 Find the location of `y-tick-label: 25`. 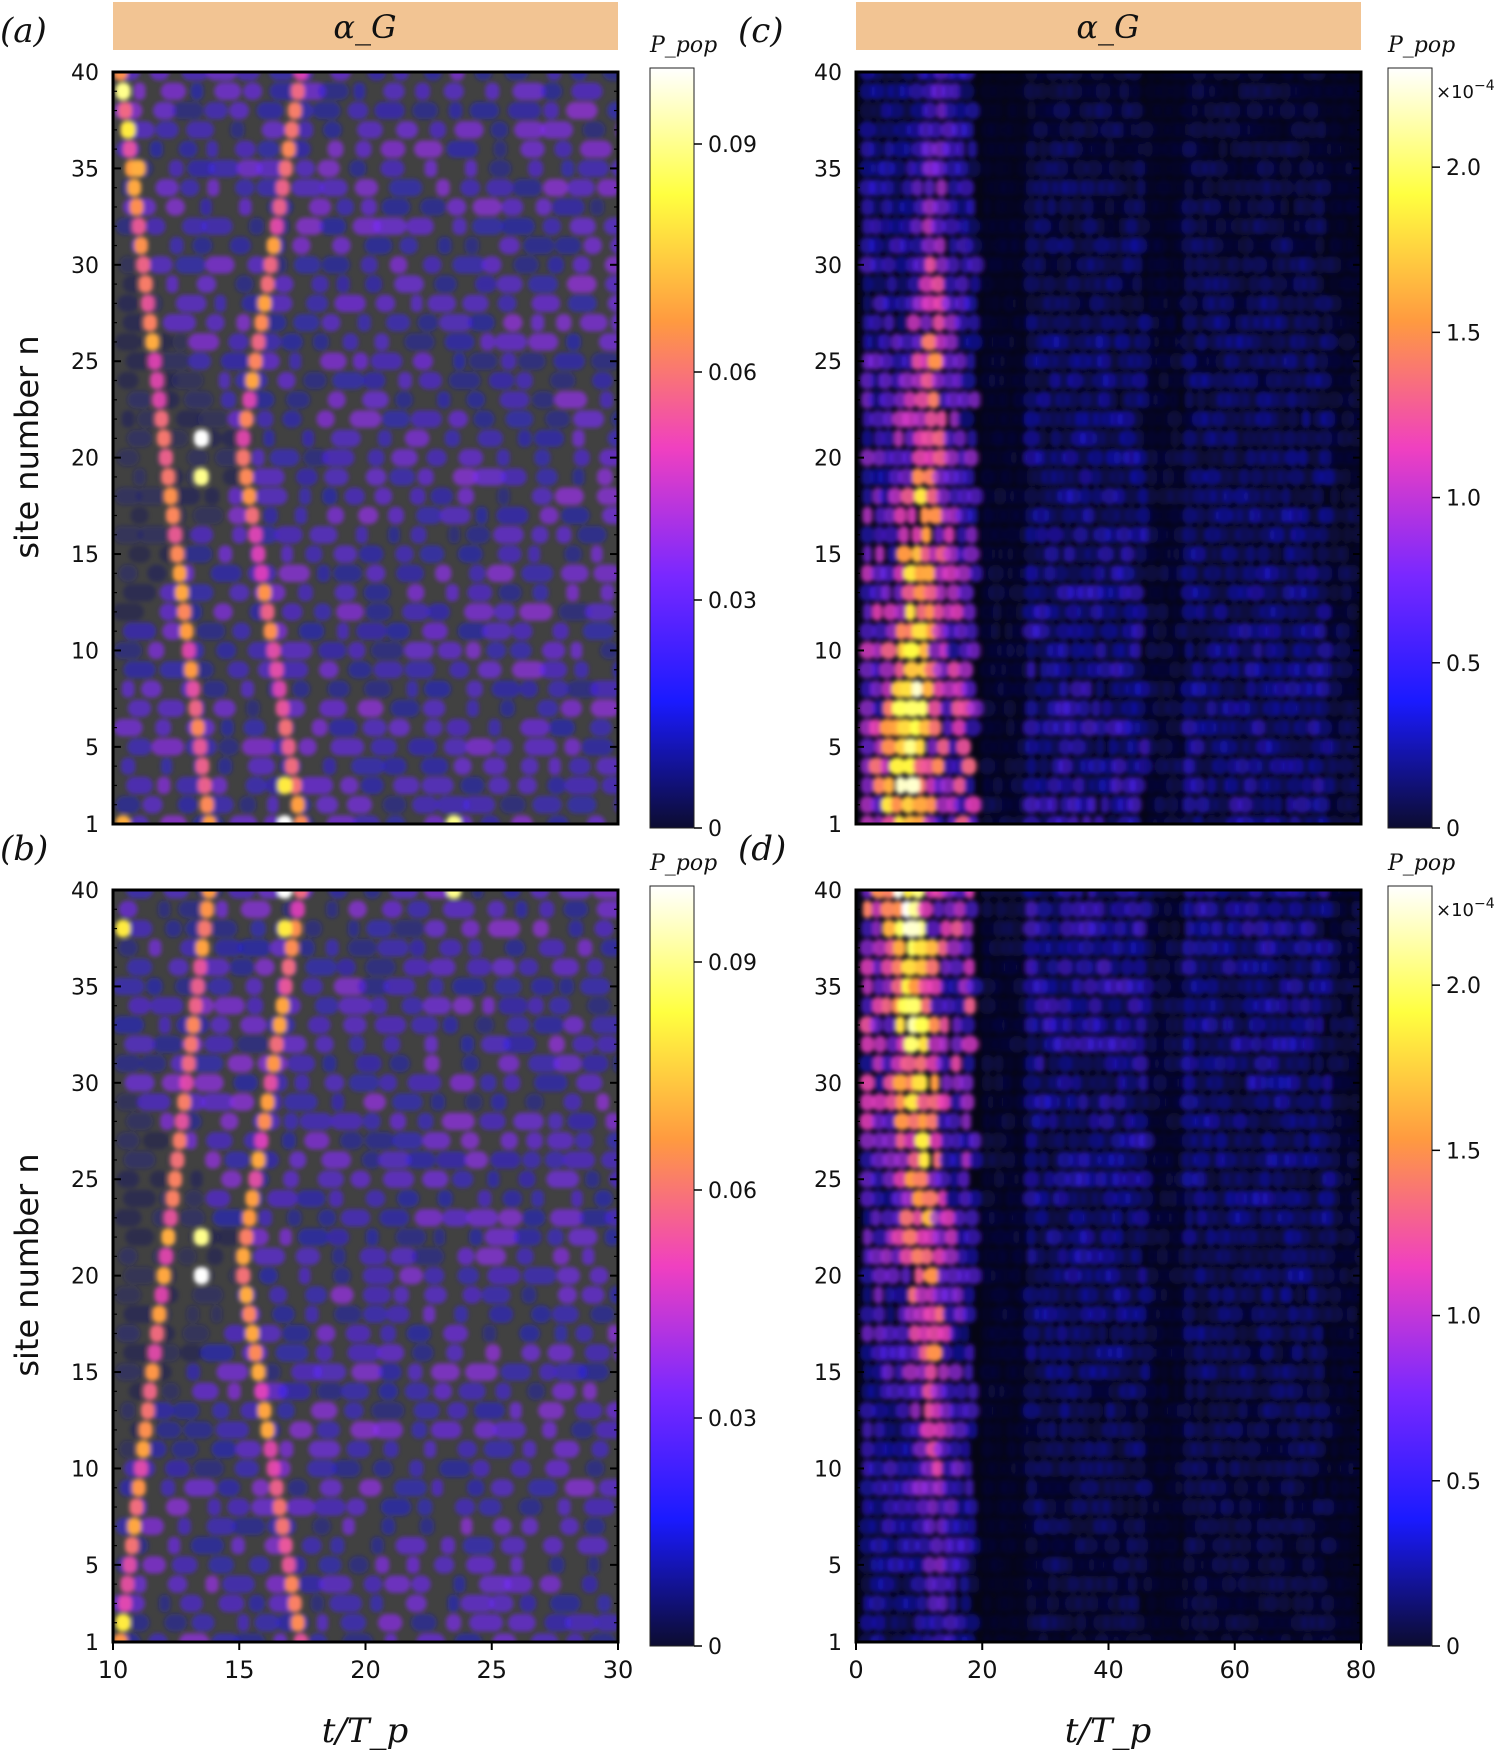

y-tick-label: 25 is located at coordinates (828, 362).